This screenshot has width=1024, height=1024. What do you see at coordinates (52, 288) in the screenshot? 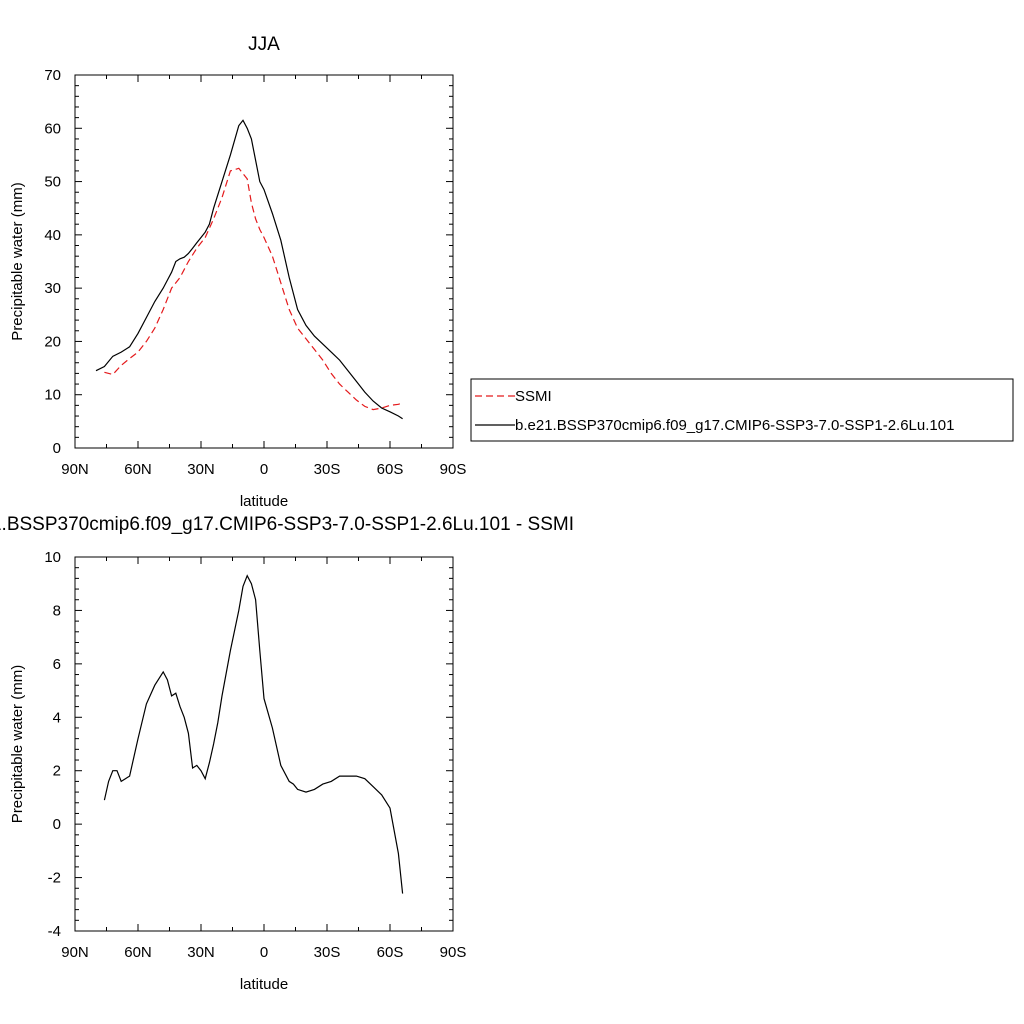
I see `y-tick-label: 30` at bounding box center [52, 288].